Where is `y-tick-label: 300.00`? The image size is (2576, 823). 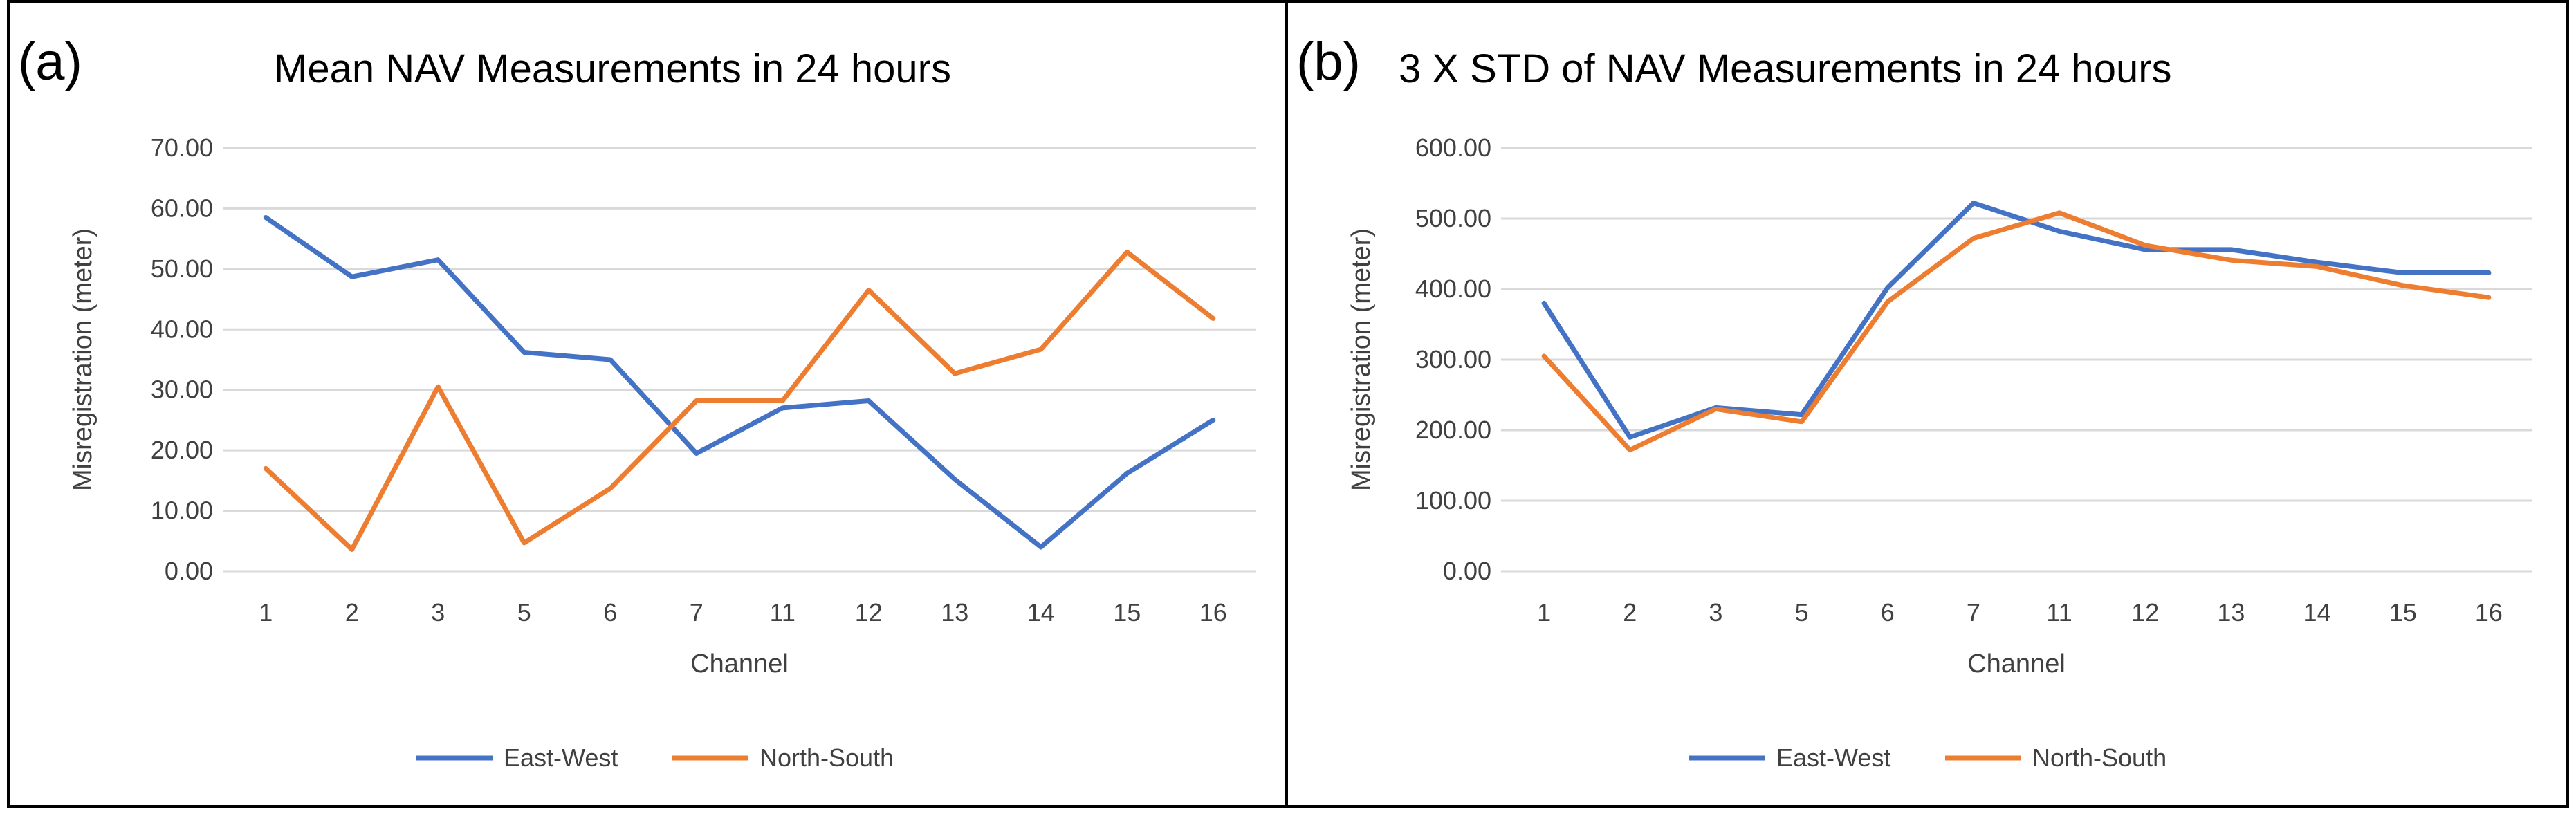
y-tick-label: 300.00 is located at coordinates (1453, 359).